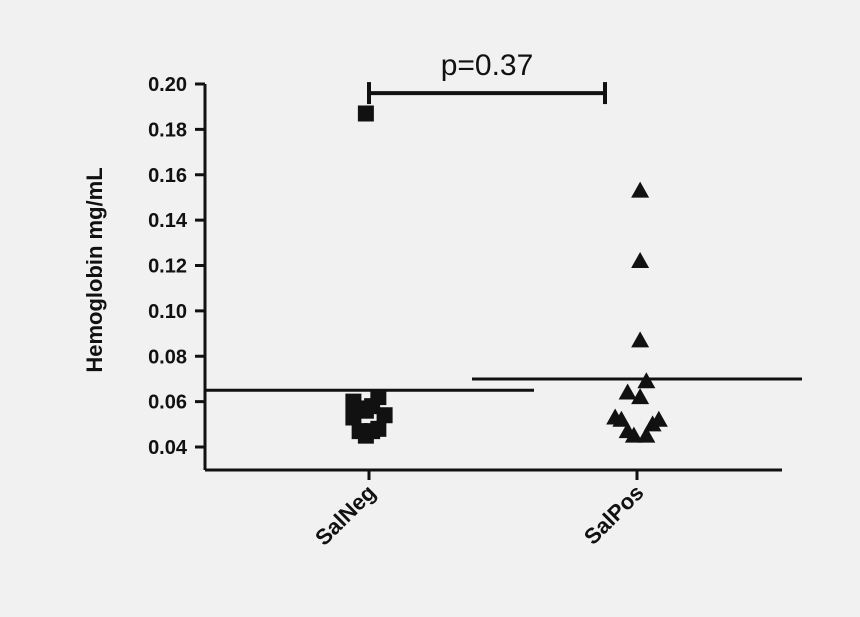  What do you see at coordinates (94, 269) in the screenshot?
I see `y-axis-title: Hemoglobin mg/mL` at bounding box center [94, 269].